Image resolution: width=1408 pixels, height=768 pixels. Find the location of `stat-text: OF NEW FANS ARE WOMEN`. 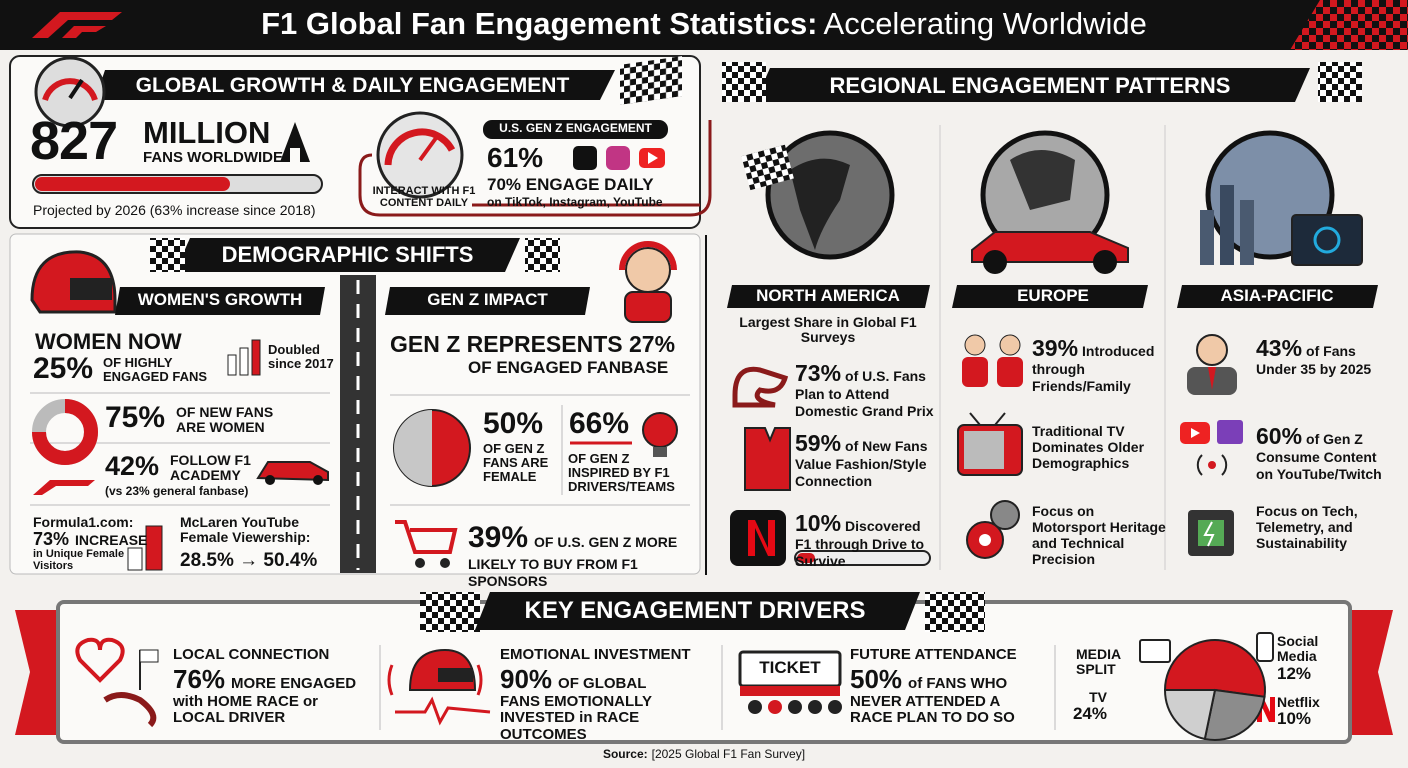

stat-text: OF NEW FANS ARE WOMEN is located at coordinates (231, 419).